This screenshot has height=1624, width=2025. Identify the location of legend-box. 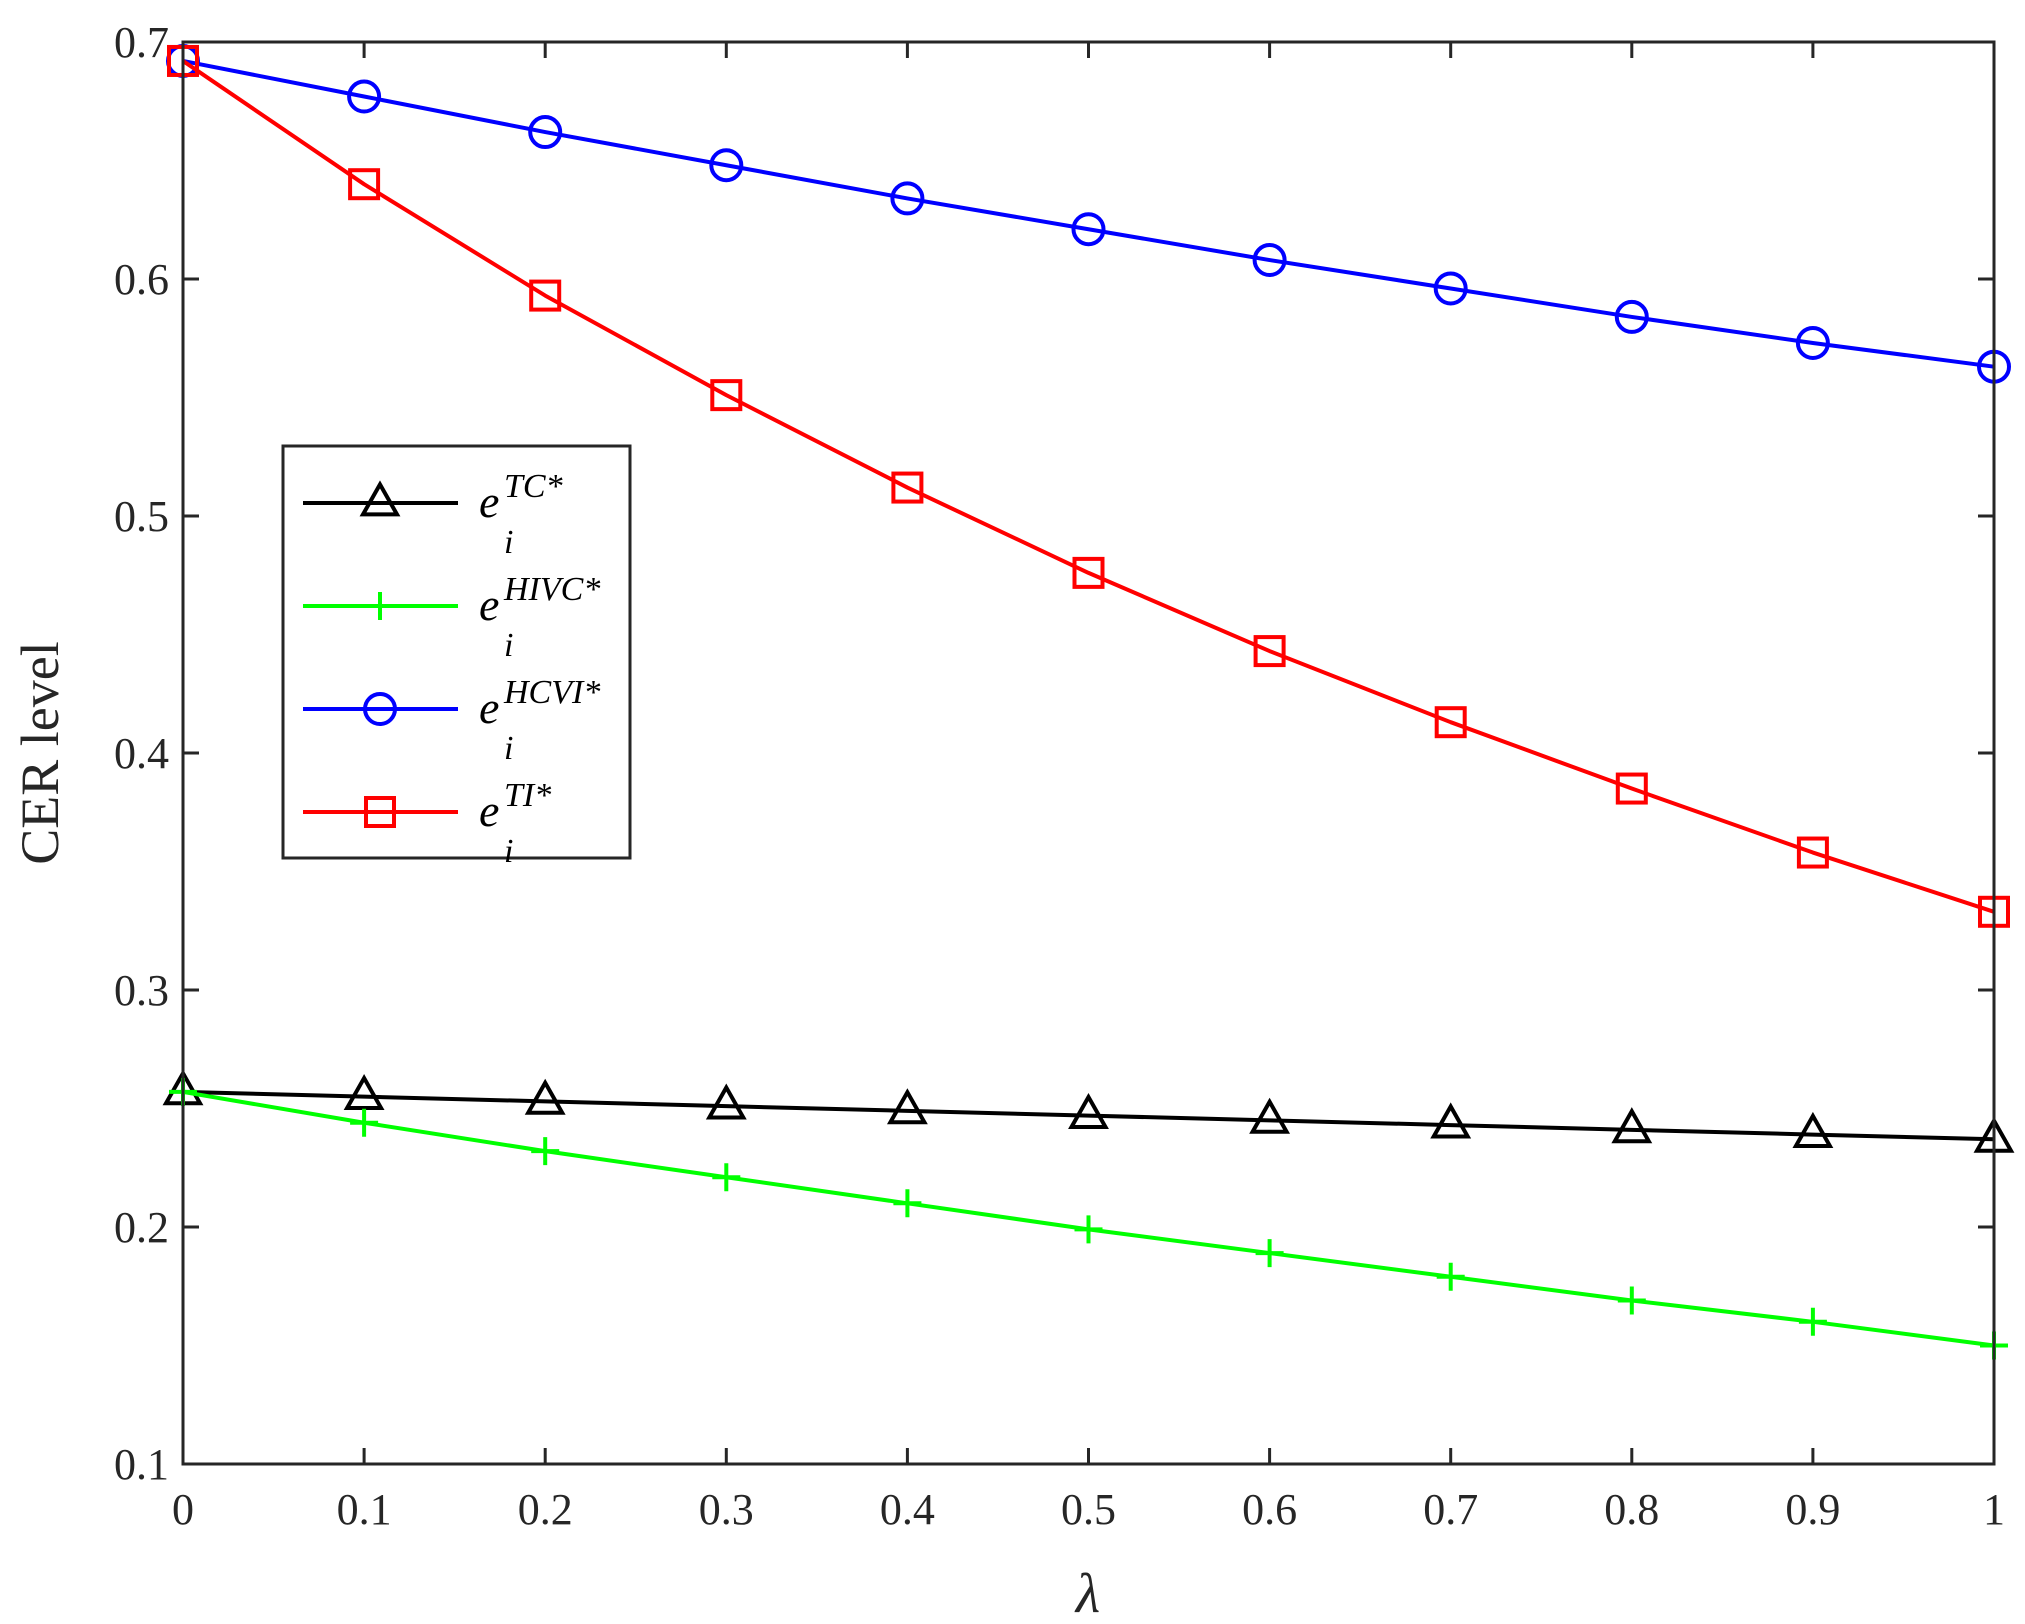
(456, 652).